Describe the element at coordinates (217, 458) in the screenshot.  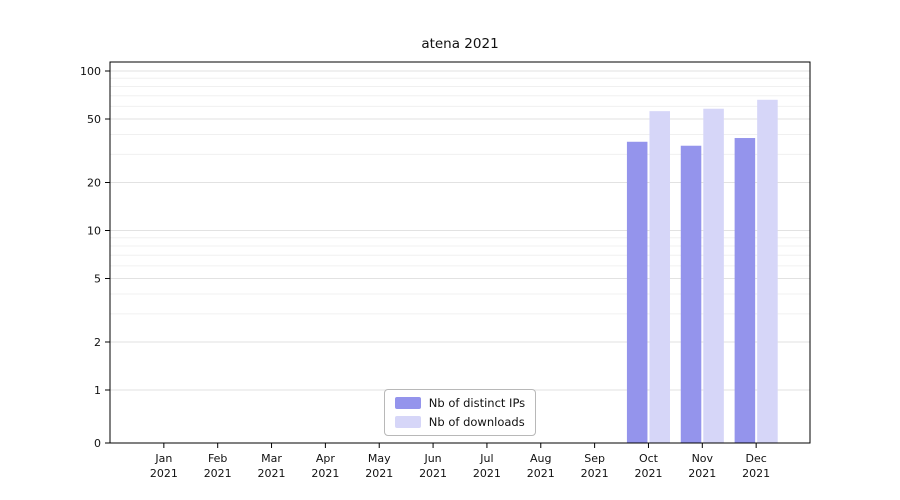
I see `x-tick-label-month: Feb` at that location.